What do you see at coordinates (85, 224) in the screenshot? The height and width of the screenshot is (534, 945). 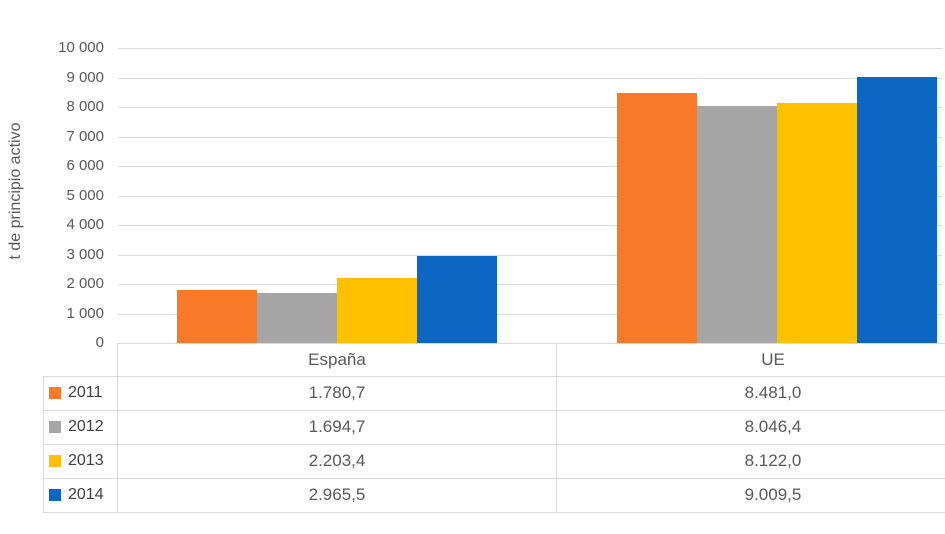 I see `y-tick-label: 4 000` at bounding box center [85, 224].